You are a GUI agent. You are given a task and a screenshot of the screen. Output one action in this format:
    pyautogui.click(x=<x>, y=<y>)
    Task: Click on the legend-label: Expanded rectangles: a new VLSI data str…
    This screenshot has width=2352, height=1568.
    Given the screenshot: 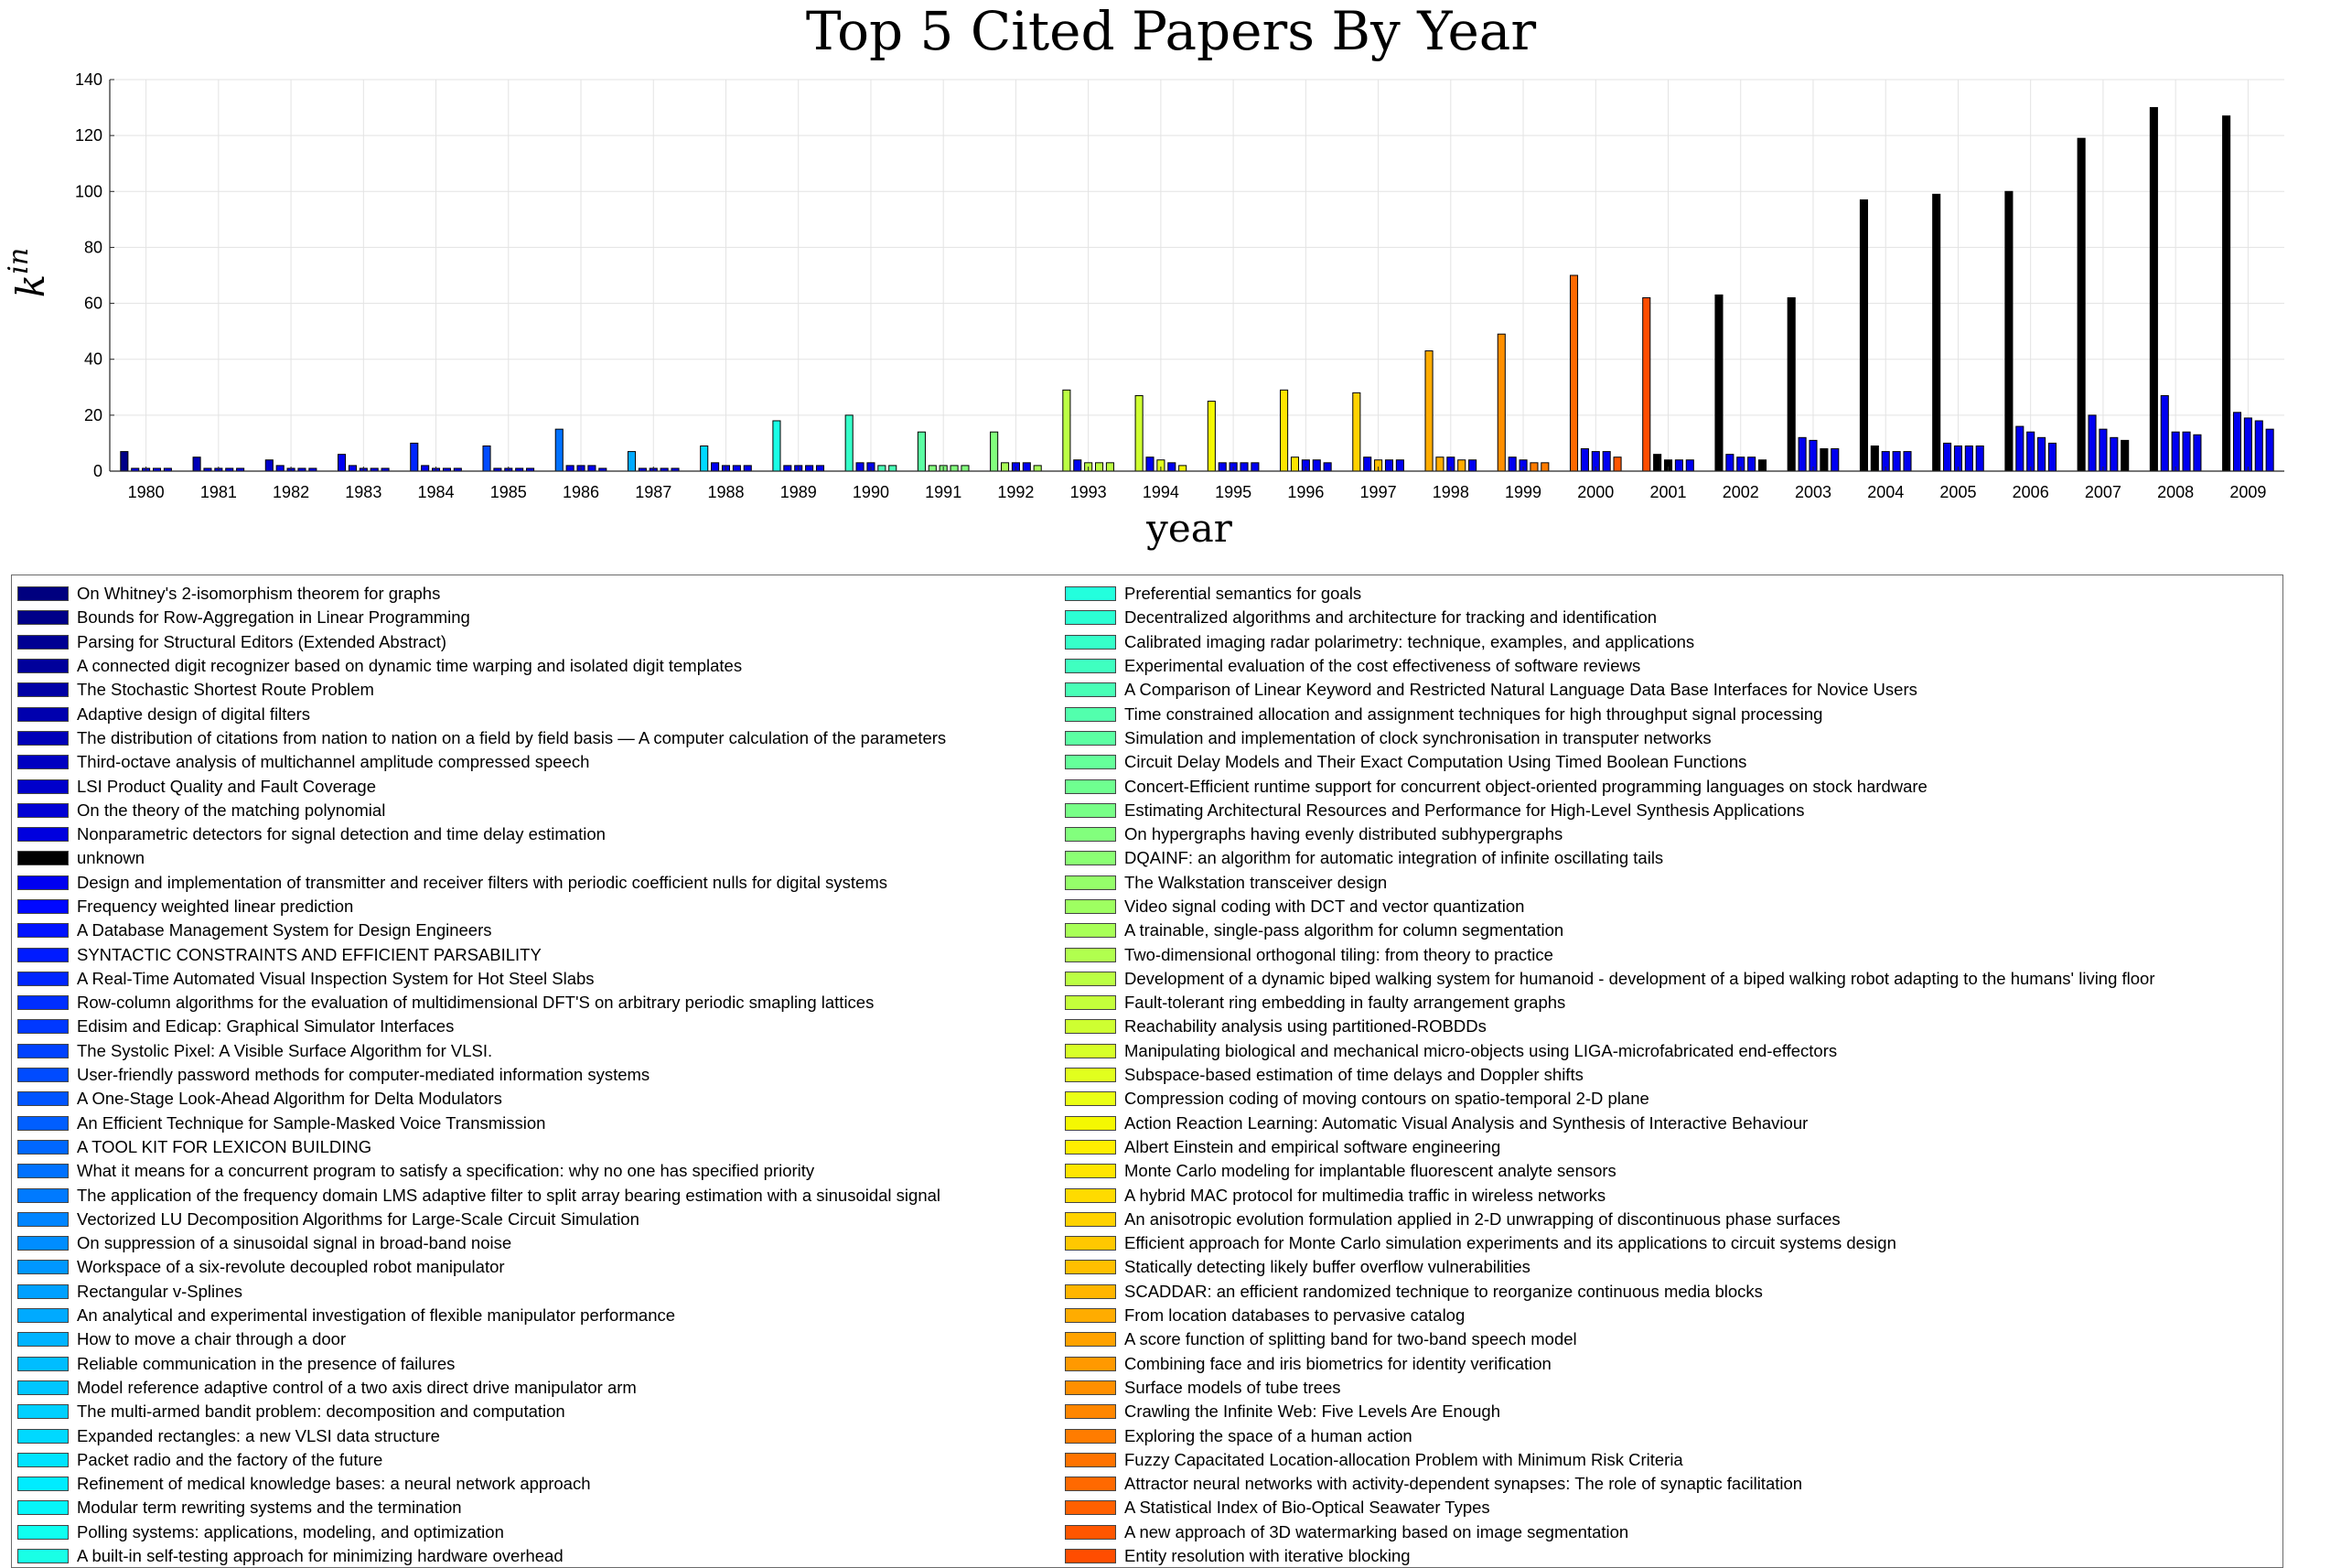 What is the action you would take?
    pyautogui.click(x=258, y=1435)
    